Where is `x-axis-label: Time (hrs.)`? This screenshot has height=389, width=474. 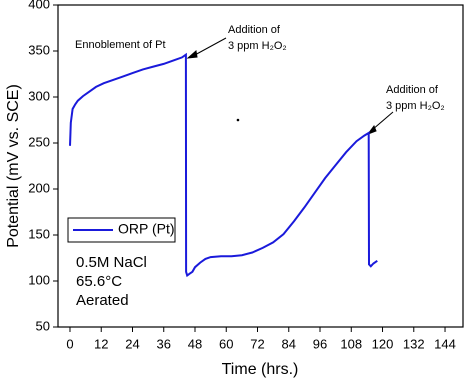
x-axis-label: Time (hrs.) is located at coordinates (260, 369).